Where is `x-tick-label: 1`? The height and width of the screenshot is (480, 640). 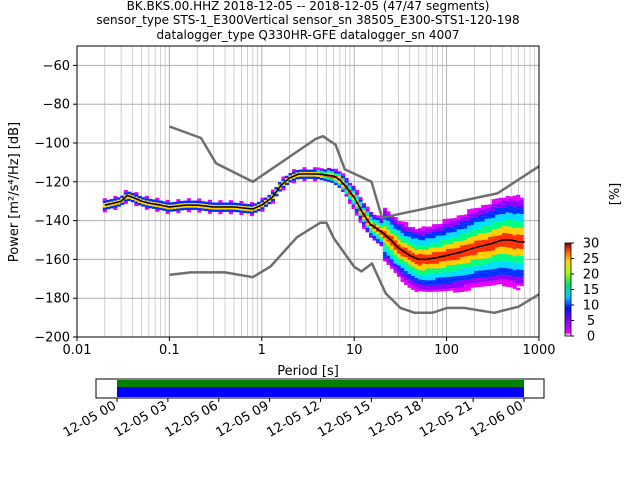
x-tick-label: 1 is located at coordinates (262, 350).